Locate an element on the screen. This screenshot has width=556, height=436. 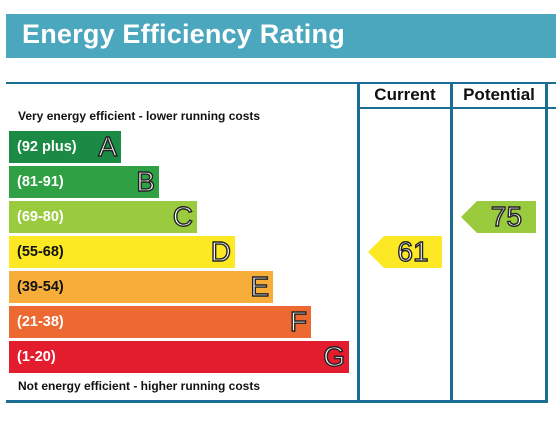
band-e: (39-54) E is located at coordinates (141, 286).